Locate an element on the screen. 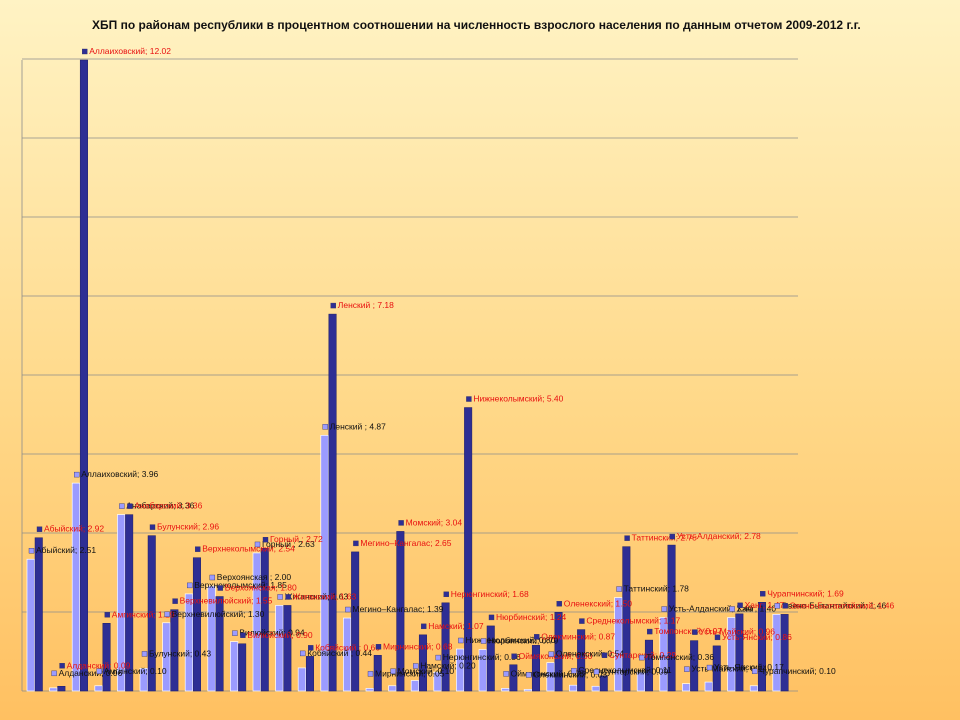  data-label-dark: Усть-Алданский; 2.78 is located at coordinates (719, 536).